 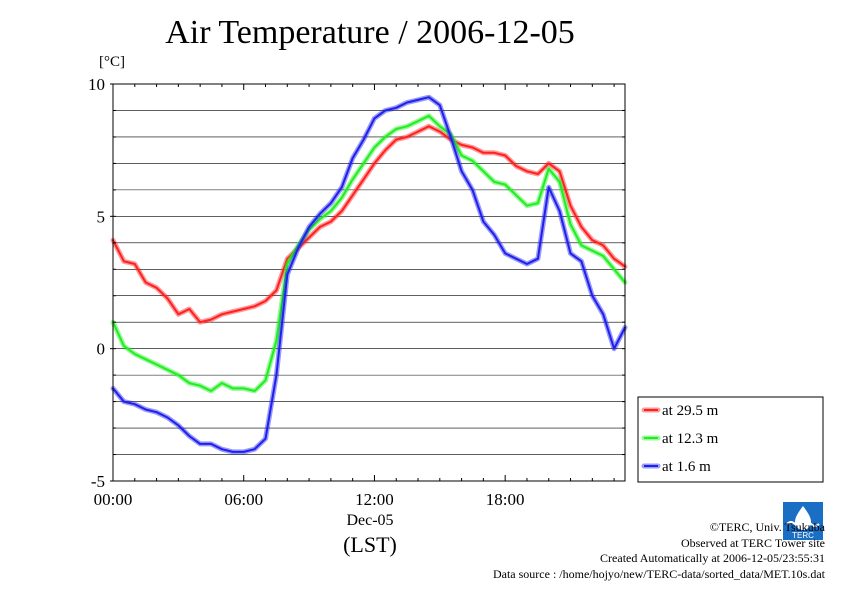 What do you see at coordinates (690, 439) in the screenshot?
I see `legend-label: at 12.3 m` at bounding box center [690, 439].